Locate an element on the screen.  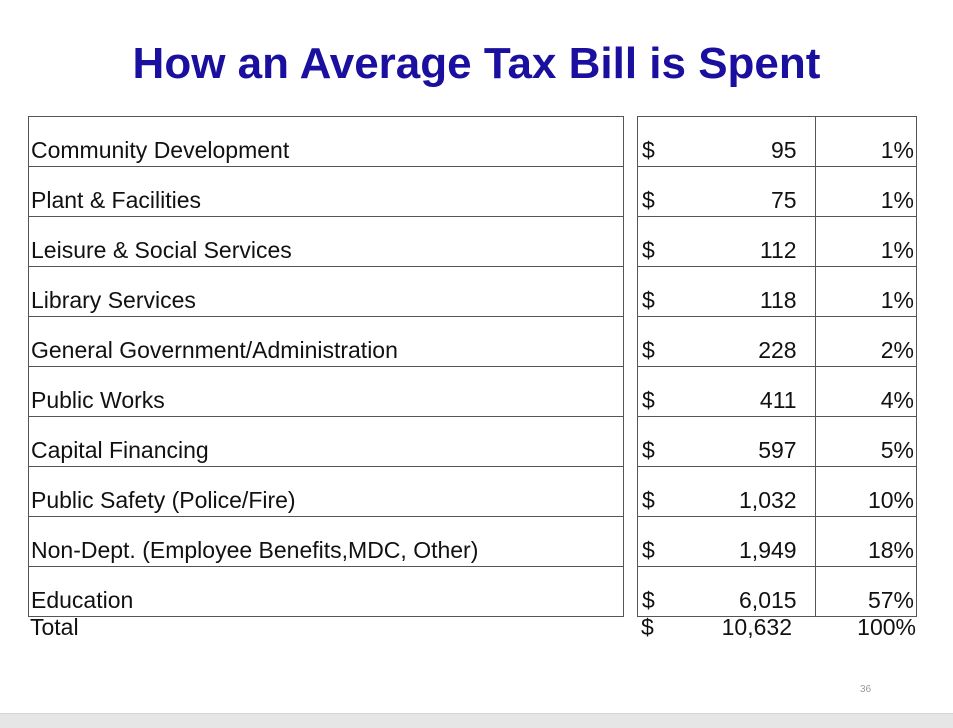
amount-cell: $1,949 is located at coordinates (726, 541).